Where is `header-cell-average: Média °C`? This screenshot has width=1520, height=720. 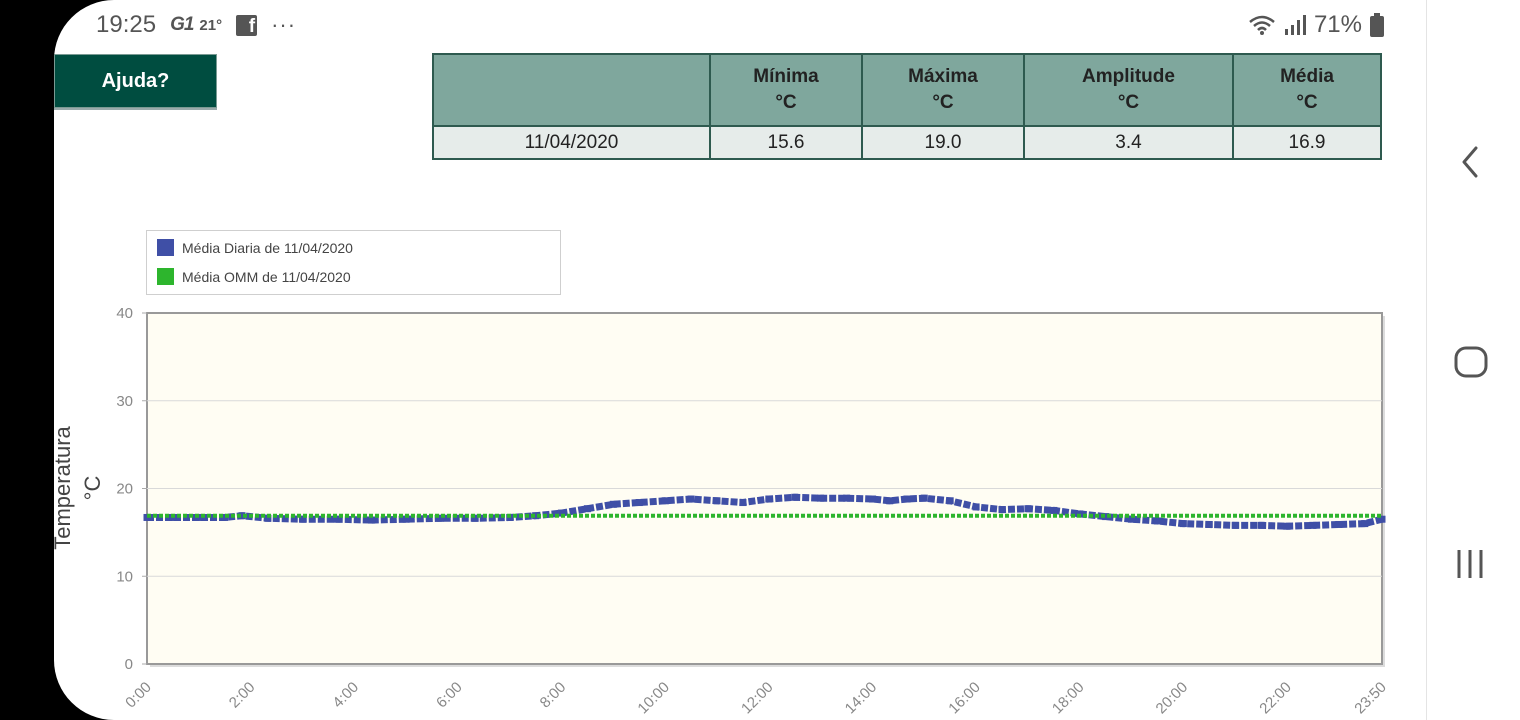 header-cell-average: Média °C is located at coordinates (1307, 90).